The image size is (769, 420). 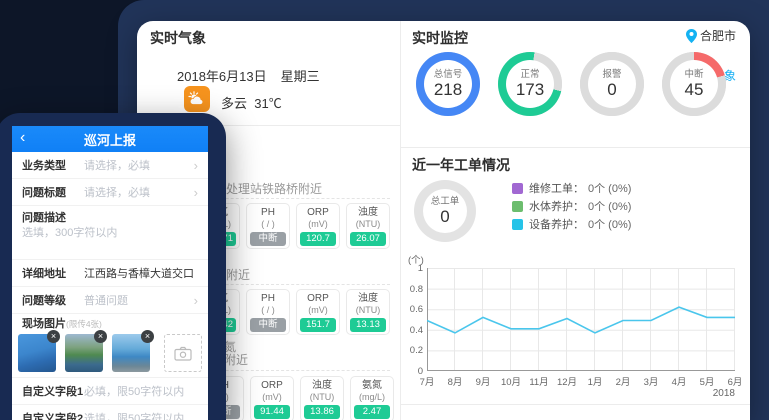 I want to click on workorders-donut: 总工单 0, so click(x=445, y=211).